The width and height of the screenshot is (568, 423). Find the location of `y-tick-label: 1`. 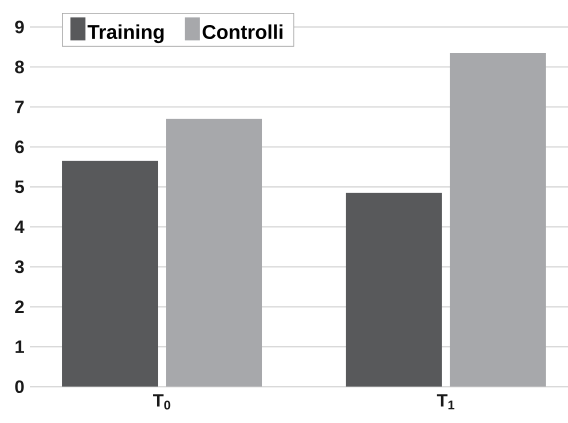

y-tick-label: 1 is located at coordinates (20, 346).